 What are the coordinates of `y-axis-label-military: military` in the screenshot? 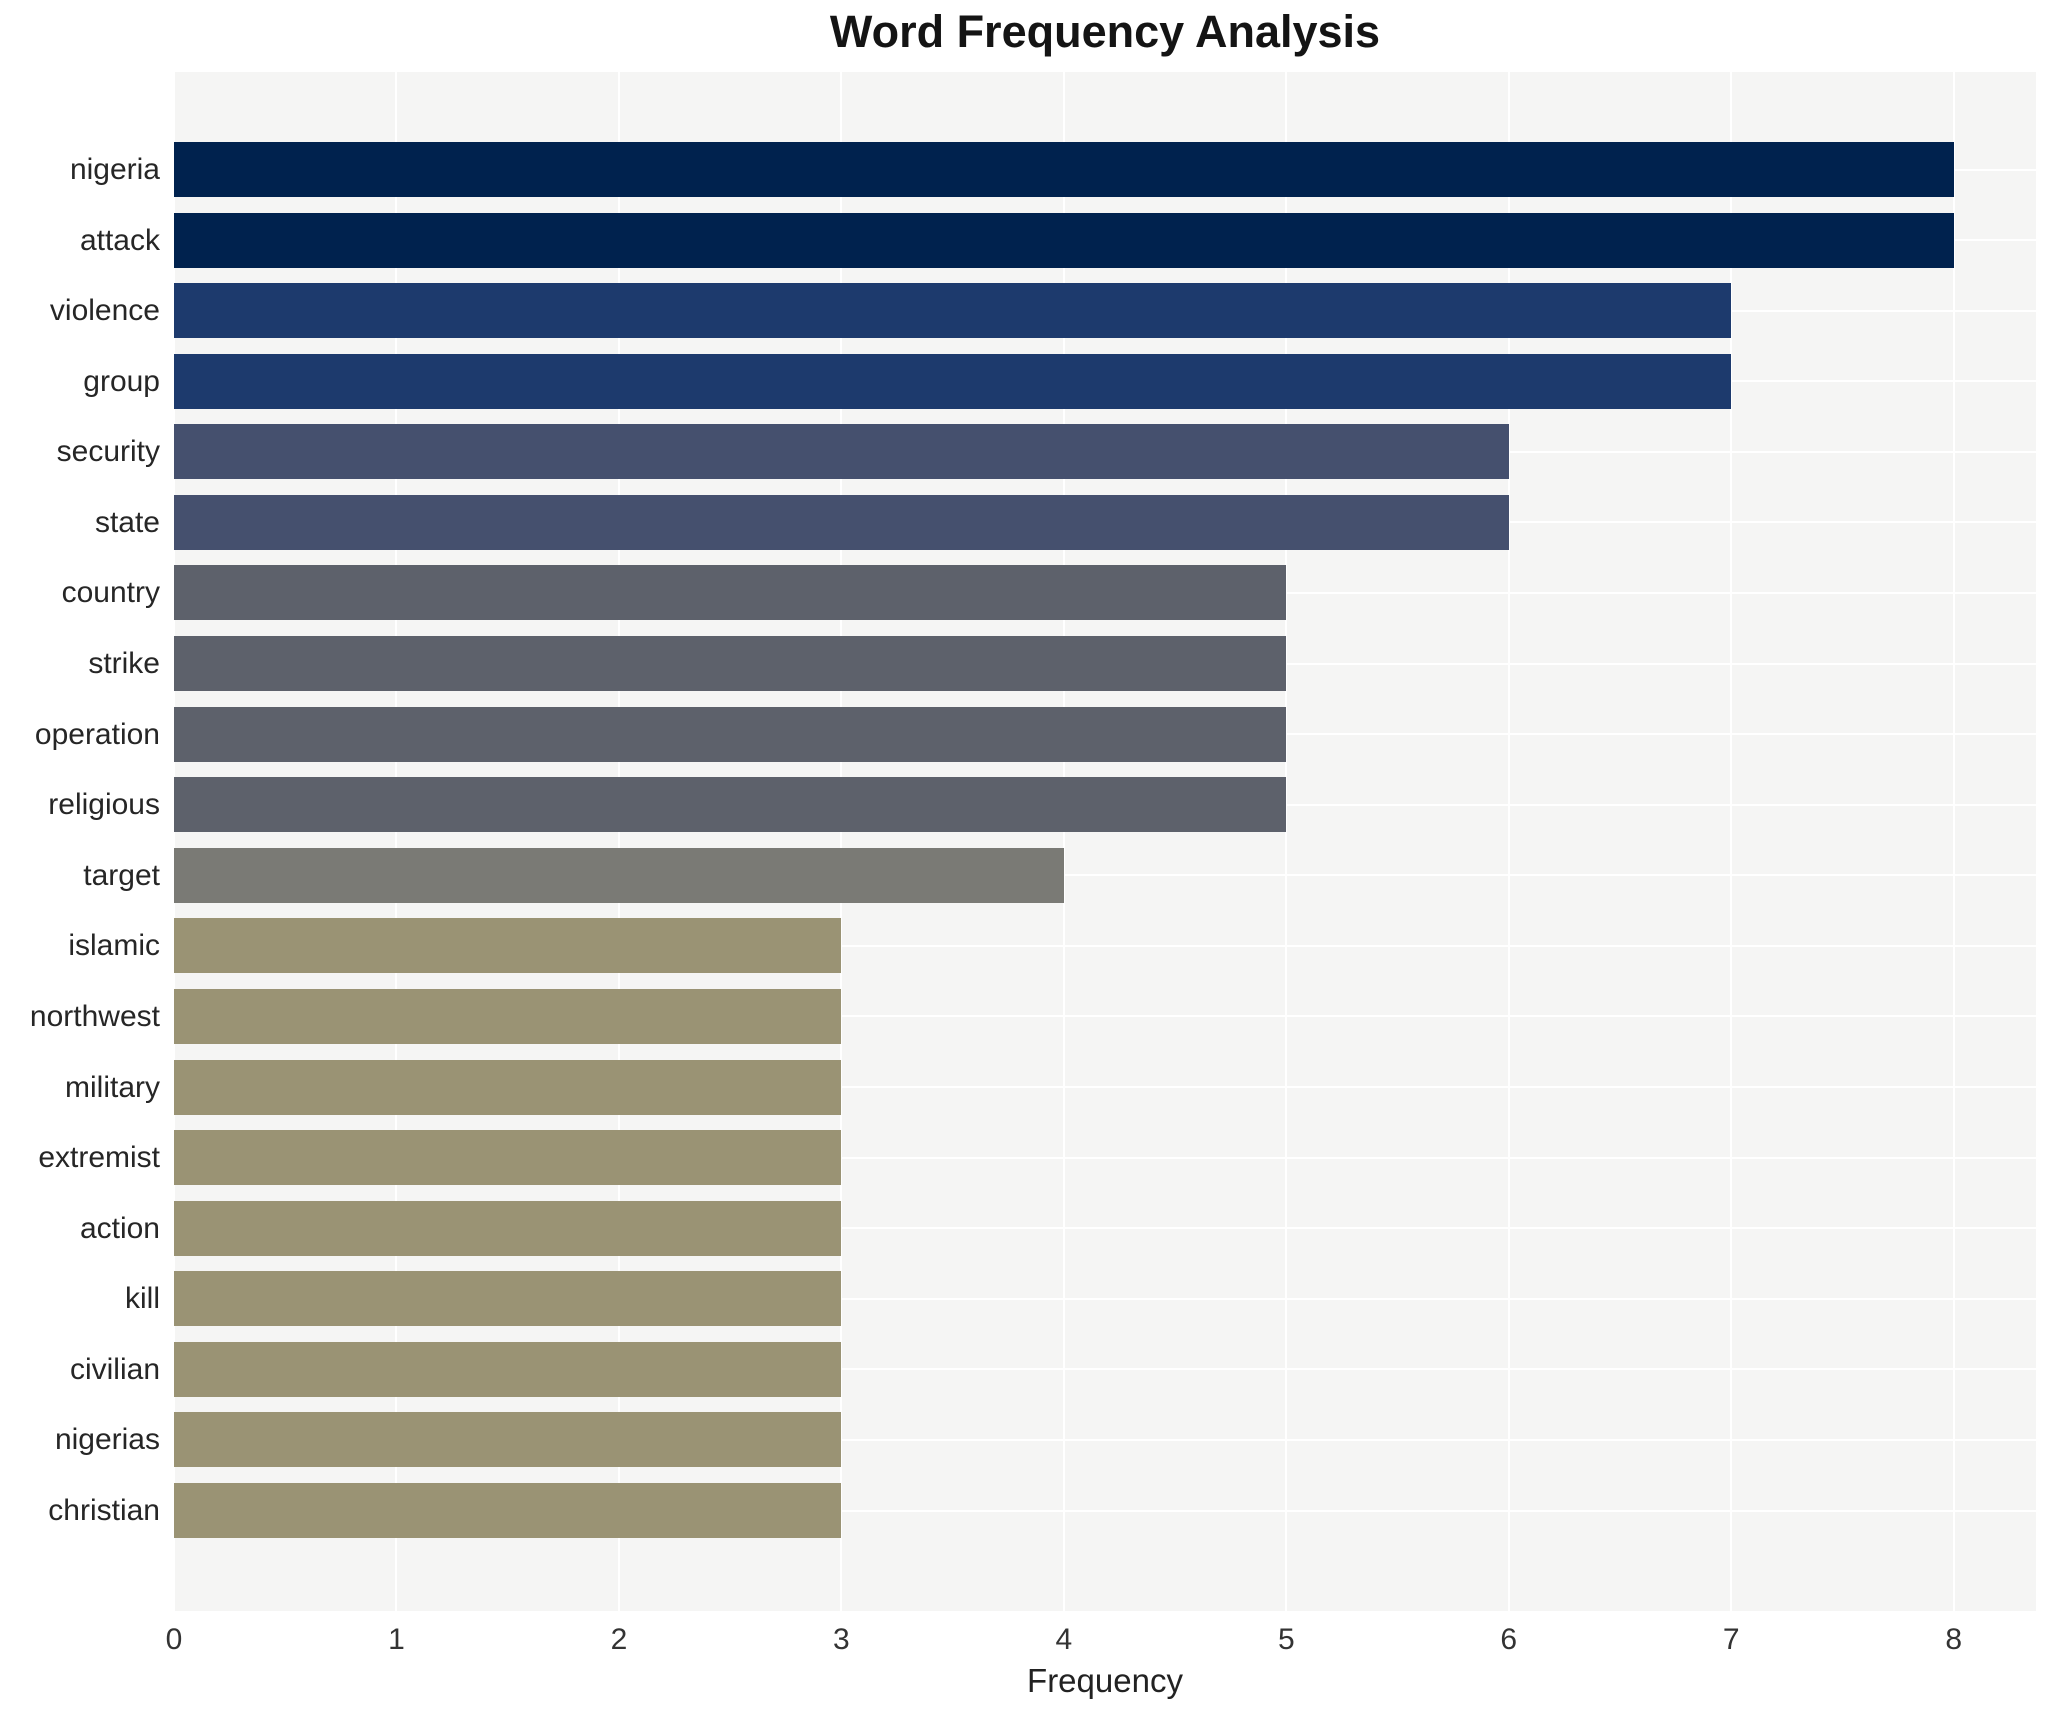 It's located at (112, 1087).